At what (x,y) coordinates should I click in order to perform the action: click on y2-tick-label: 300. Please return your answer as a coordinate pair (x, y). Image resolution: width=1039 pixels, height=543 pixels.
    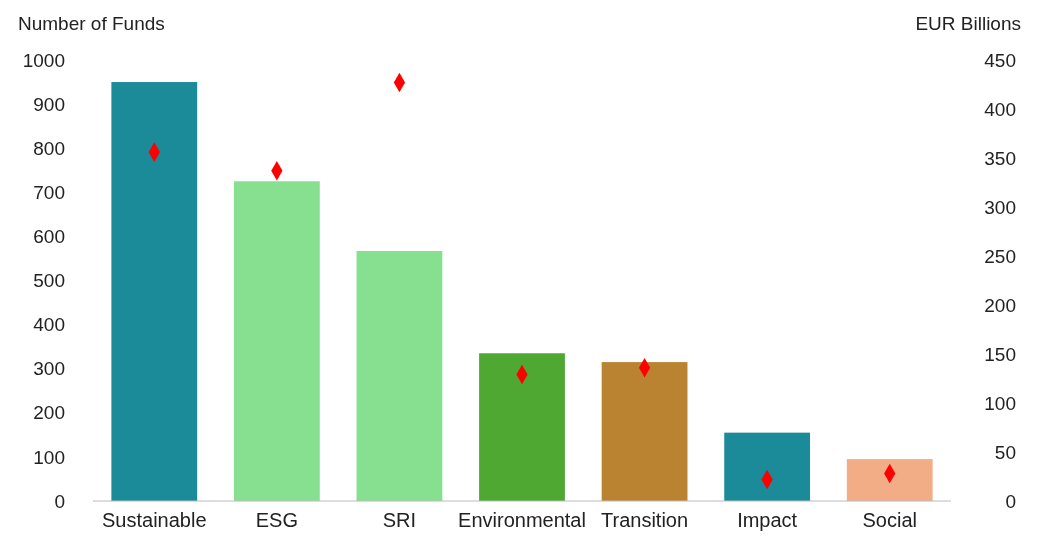
    Looking at the image, I should click on (1000, 207).